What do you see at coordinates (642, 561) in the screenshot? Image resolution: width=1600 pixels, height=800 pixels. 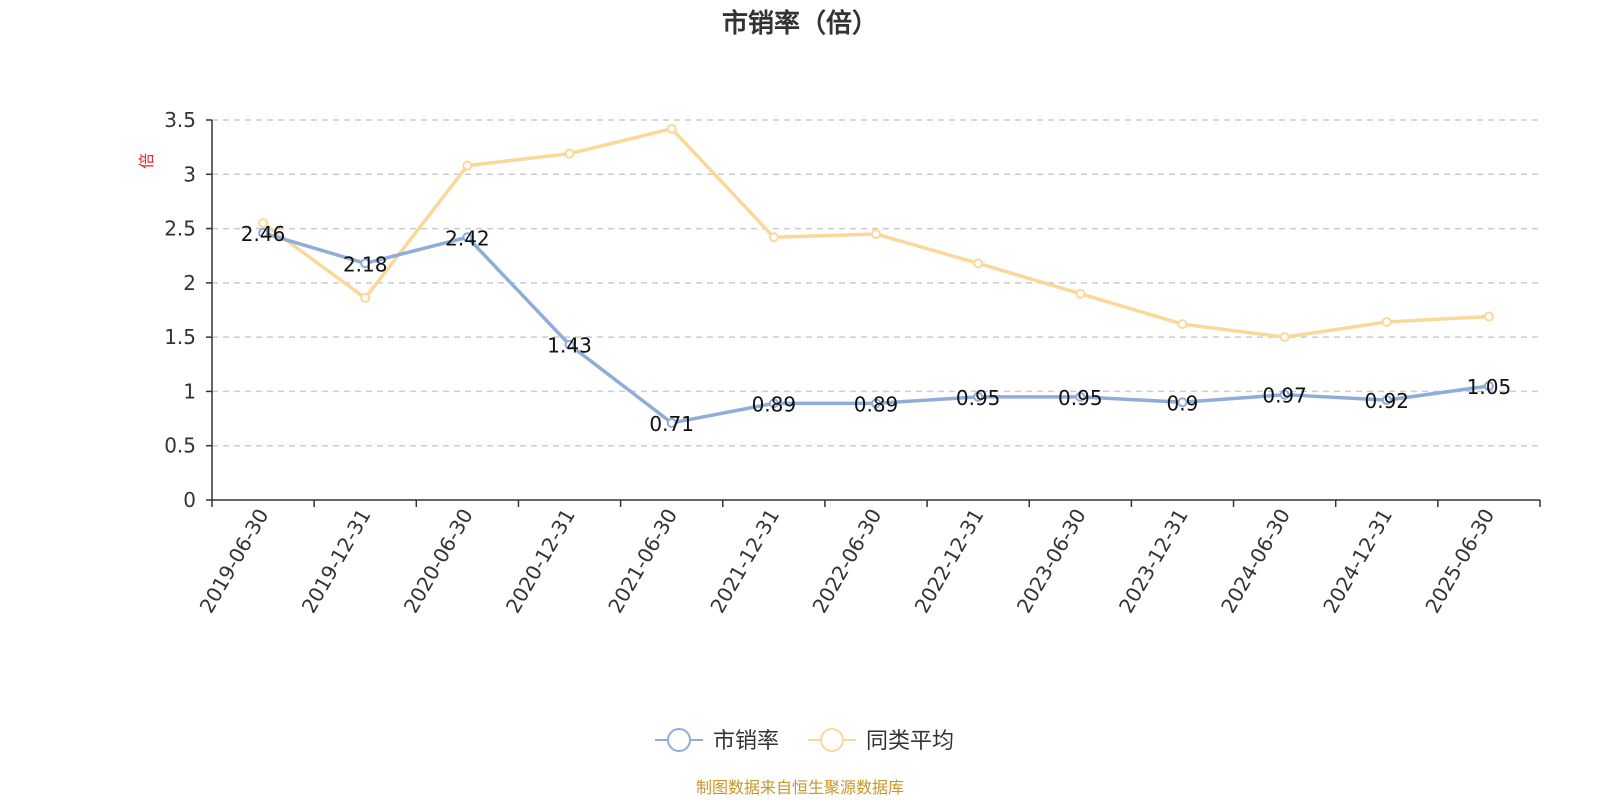 I see `x-tick-label: 2021-06-30` at bounding box center [642, 561].